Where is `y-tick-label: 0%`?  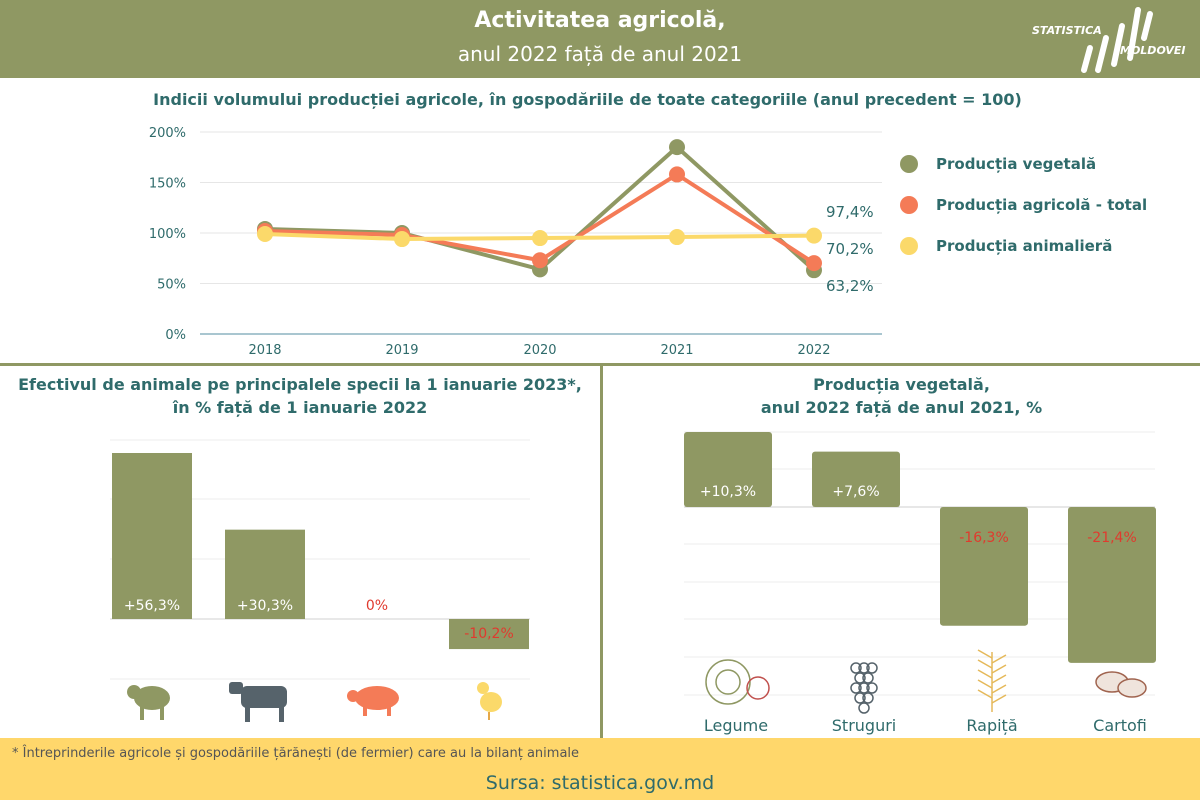
y-tick-label: 0% is located at coordinates (175, 335).